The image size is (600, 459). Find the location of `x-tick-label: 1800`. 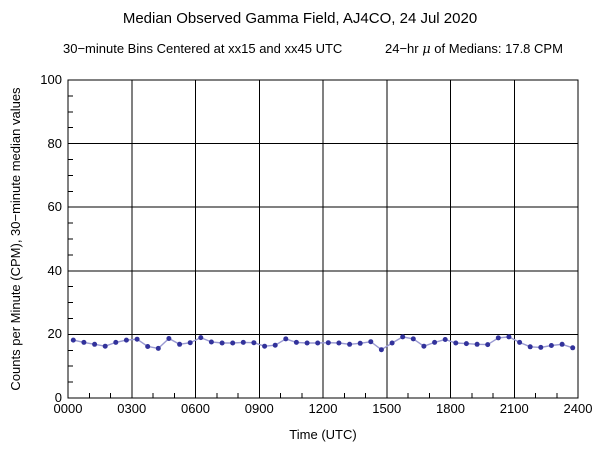

x-tick-label: 1800 is located at coordinates (450, 408).